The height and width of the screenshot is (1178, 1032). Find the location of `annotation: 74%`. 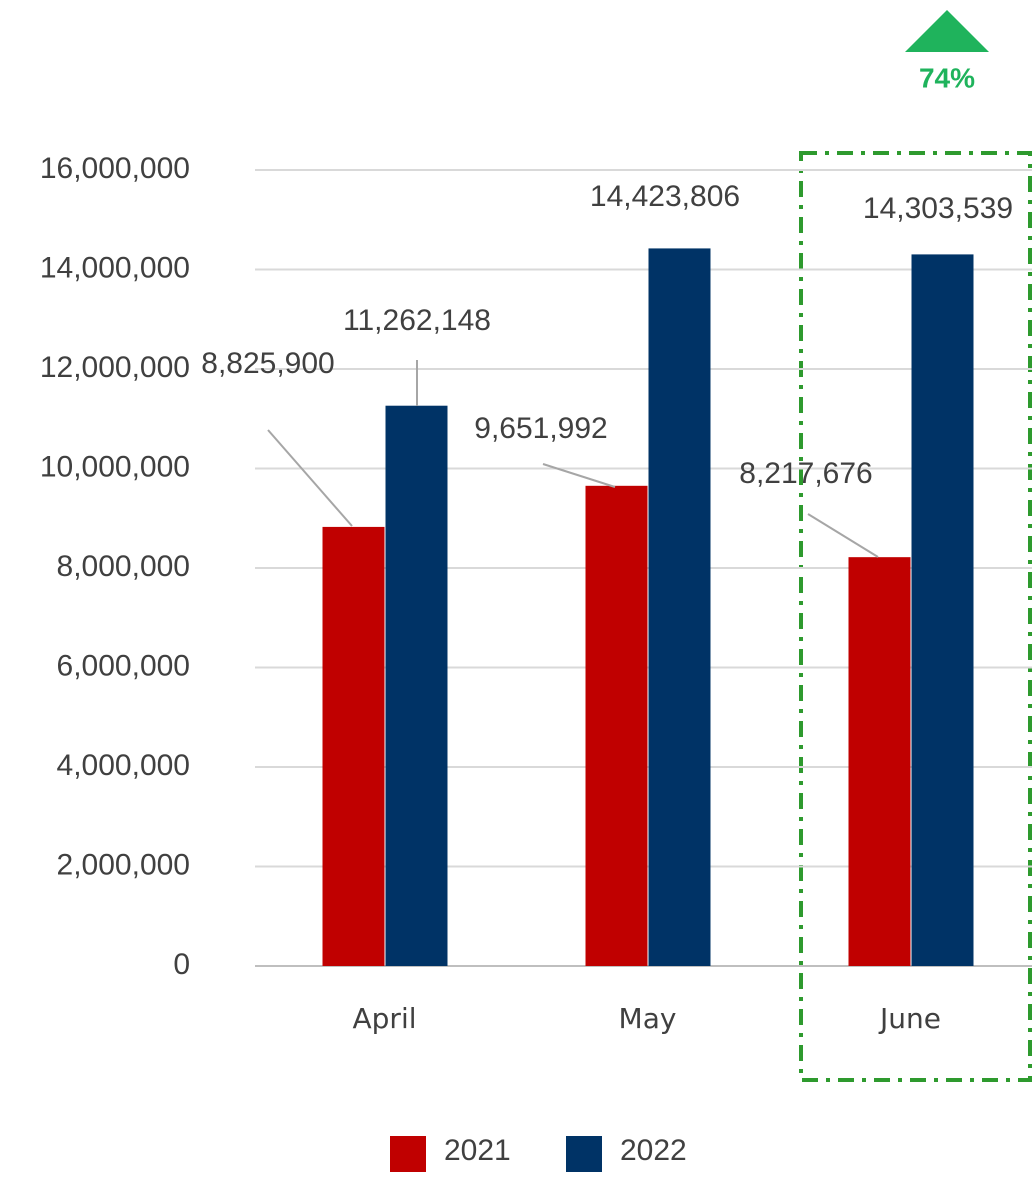

annotation: 74% is located at coordinates (947, 77).